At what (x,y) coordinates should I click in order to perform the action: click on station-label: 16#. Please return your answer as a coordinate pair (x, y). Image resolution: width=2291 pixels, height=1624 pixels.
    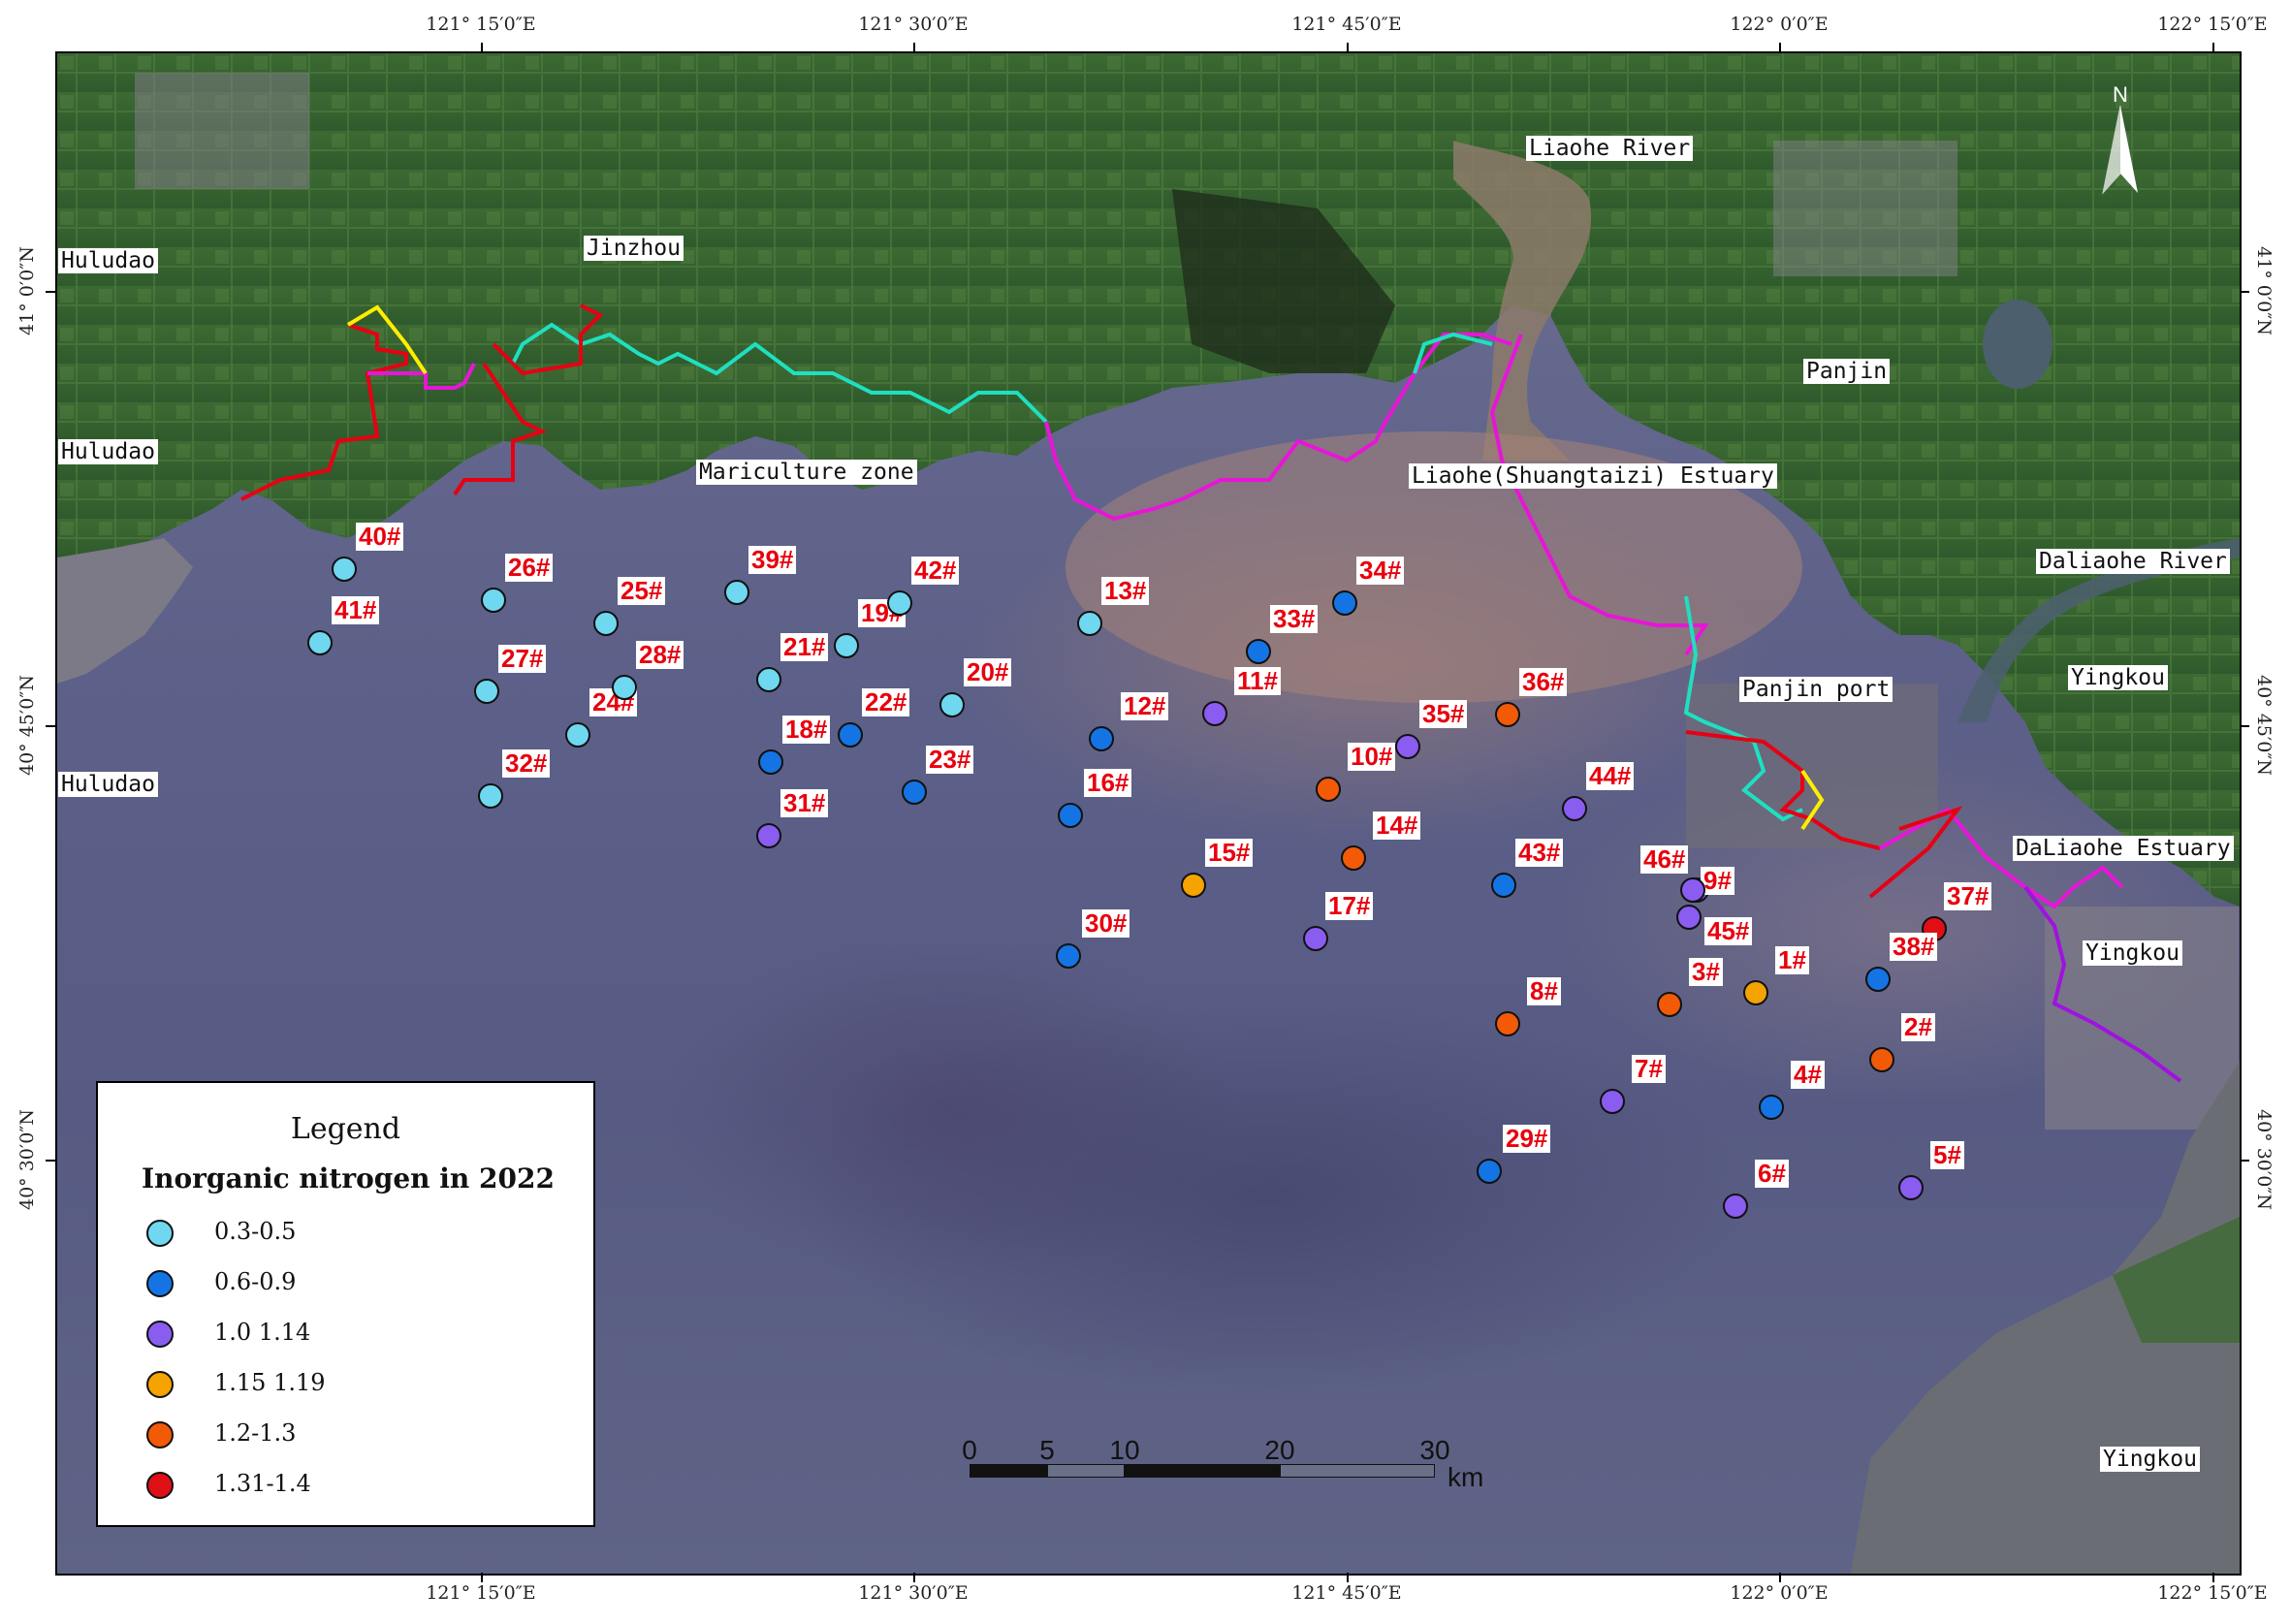
    Looking at the image, I should click on (1108, 783).